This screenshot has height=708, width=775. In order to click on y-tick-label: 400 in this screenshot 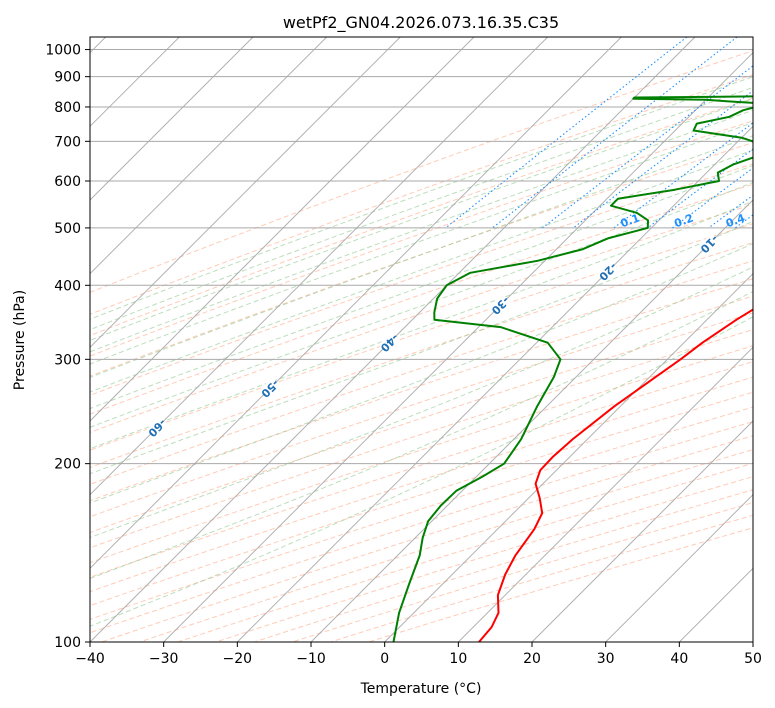, I will do `click(67, 286)`.